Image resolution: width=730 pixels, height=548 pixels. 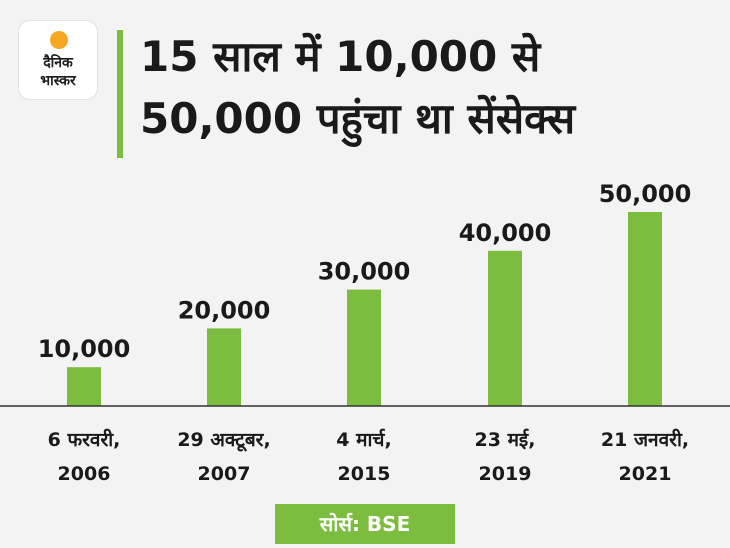 What do you see at coordinates (364, 272) in the screenshot?
I see `data-label-3: 30,000` at bounding box center [364, 272].